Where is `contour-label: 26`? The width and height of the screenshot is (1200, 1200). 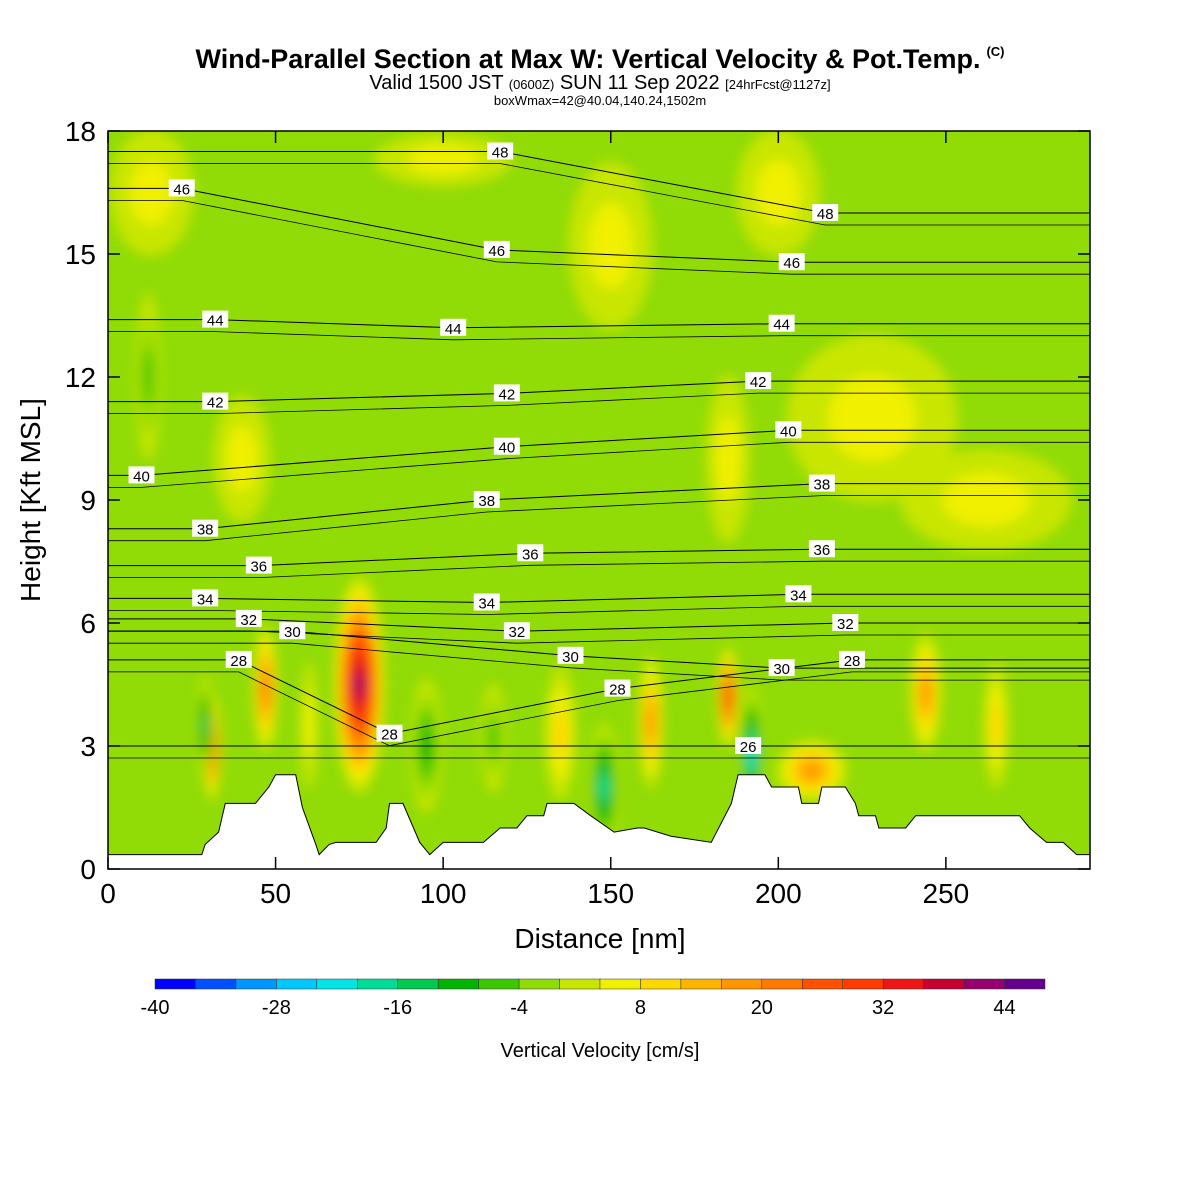
contour-label: 26 is located at coordinates (748, 746).